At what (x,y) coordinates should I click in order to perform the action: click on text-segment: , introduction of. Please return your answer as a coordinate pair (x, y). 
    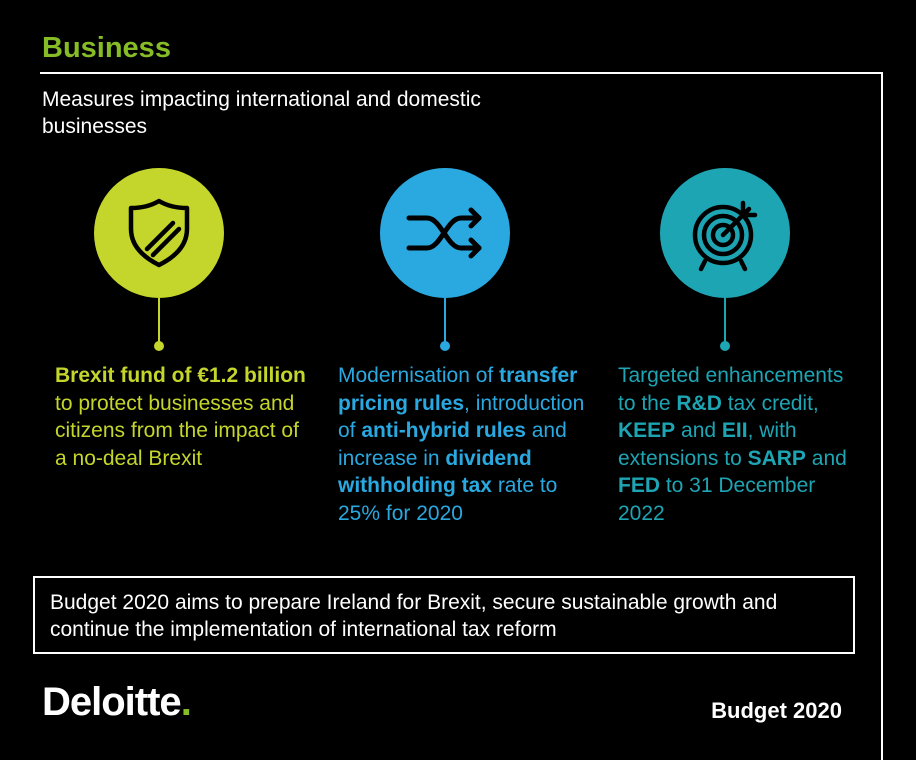
    Looking at the image, I should click on (461, 417).